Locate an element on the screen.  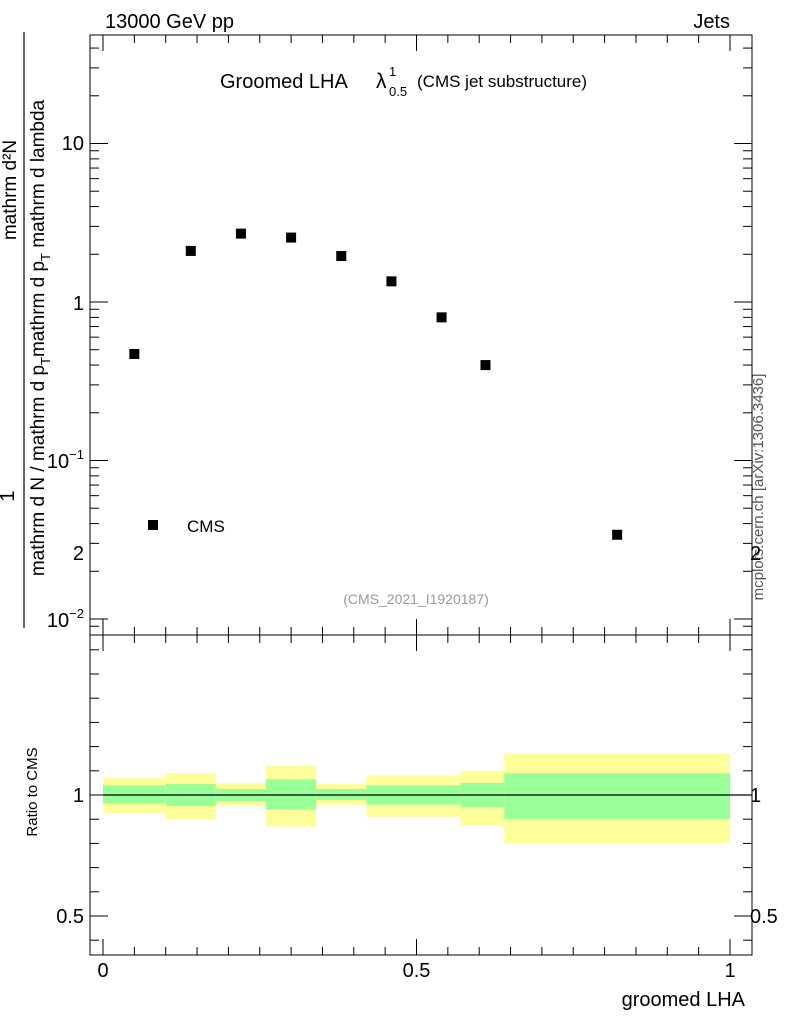
title-superscript: 1 is located at coordinates (392, 71).